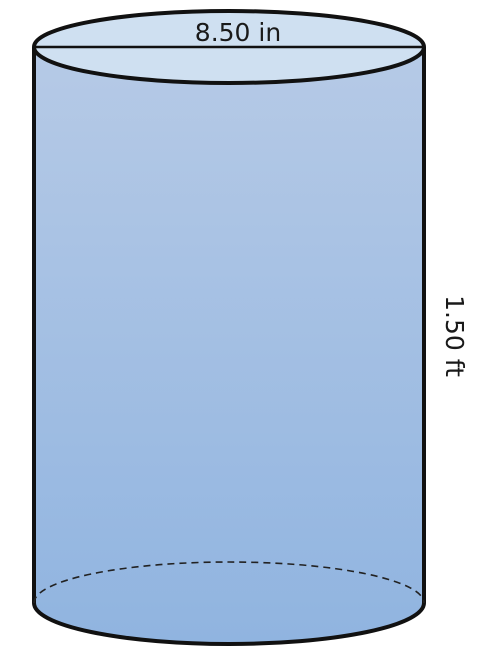 This screenshot has height=660, width=478. What do you see at coordinates (454, 336) in the screenshot?
I see `height-label: 1.50 ft` at bounding box center [454, 336].